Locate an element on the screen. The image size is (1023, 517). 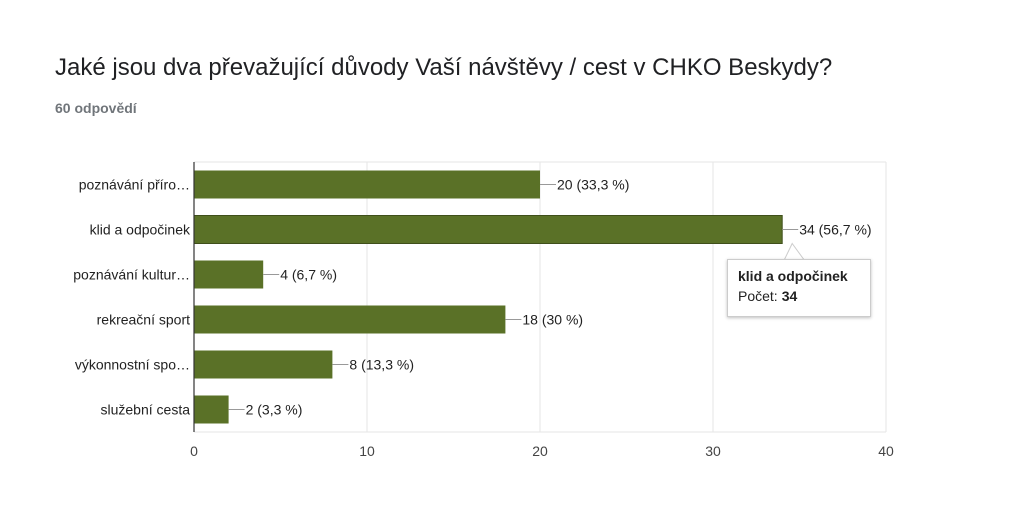
category-label: klid a odpočinek is located at coordinates (140, 230).